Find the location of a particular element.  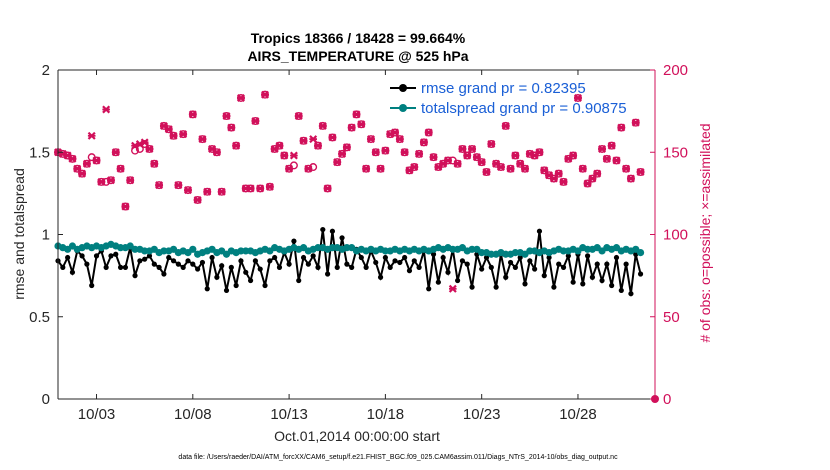

y2-axis-label: # of obs: o=possible; ×=assimilated is located at coordinates (705, 232).